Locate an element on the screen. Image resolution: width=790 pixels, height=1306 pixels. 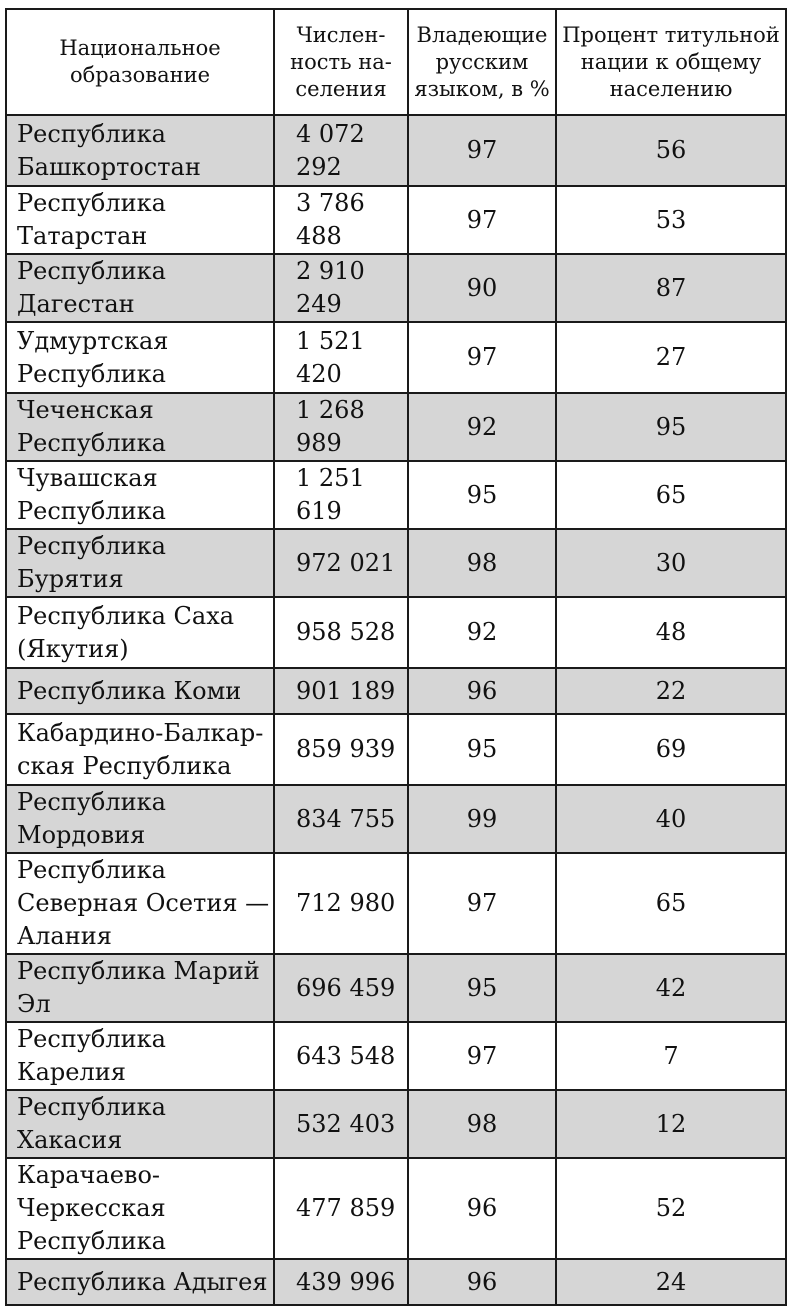
cell-titular: 24 is located at coordinates (671, 1282).